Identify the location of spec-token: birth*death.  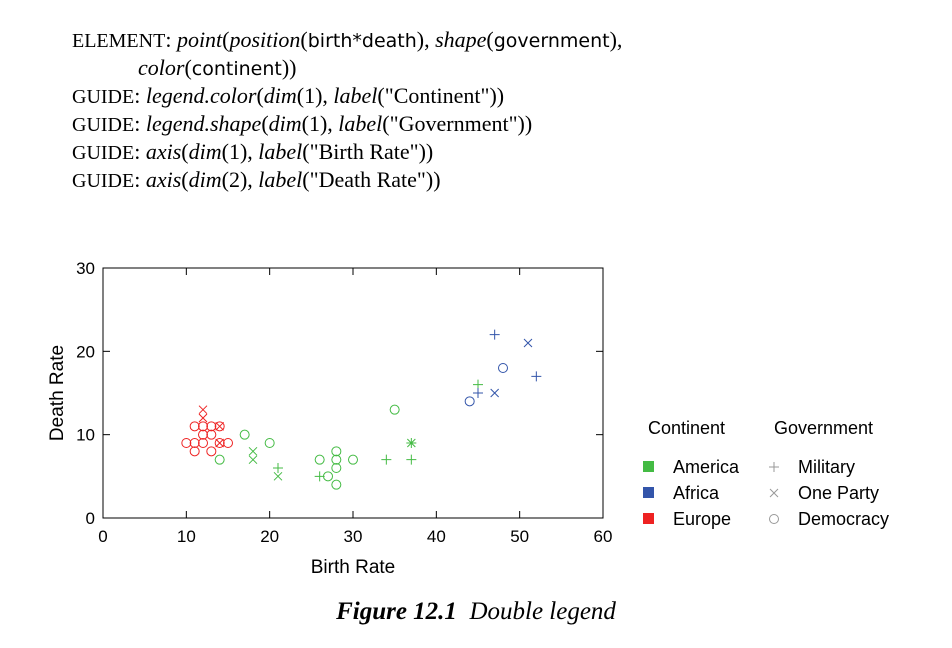
(362, 41).